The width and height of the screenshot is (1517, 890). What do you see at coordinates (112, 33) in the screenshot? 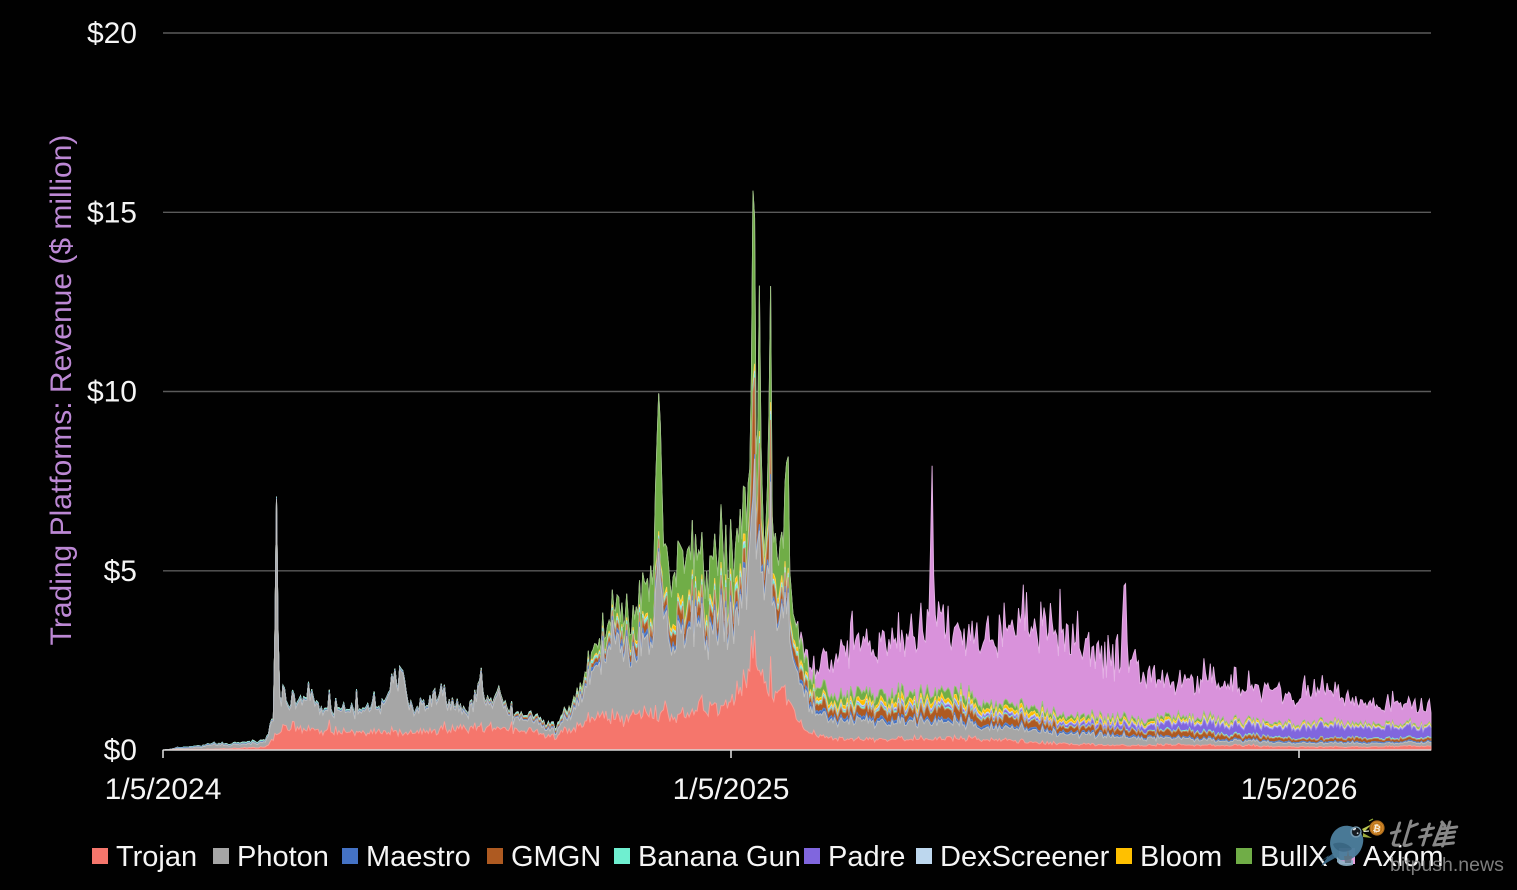
I see `svg-text: $20` at bounding box center [112, 33].